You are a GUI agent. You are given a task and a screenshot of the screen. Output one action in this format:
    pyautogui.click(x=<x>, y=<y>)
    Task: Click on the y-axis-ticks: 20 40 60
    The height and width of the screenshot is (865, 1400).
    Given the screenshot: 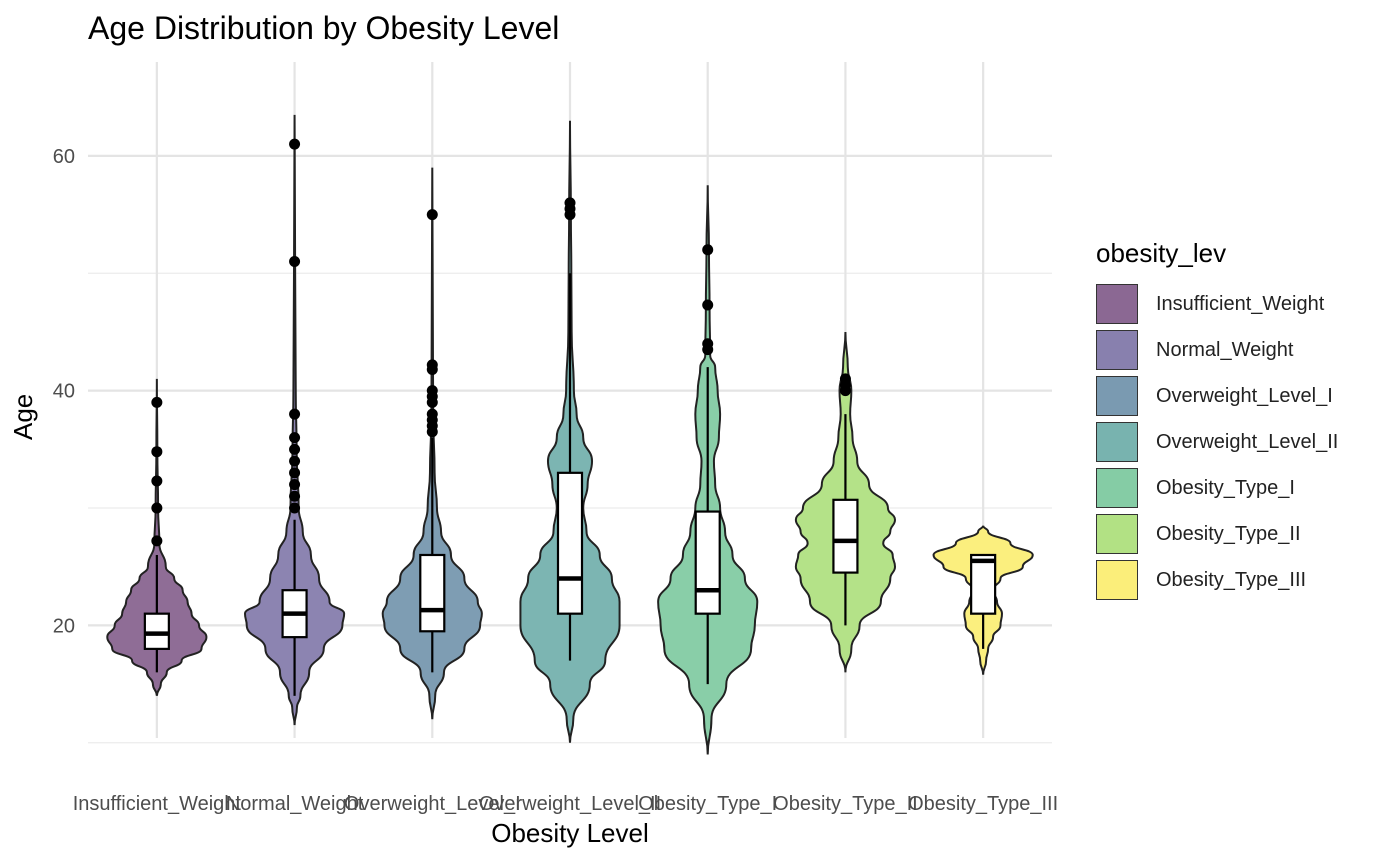 What is the action you would take?
    pyautogui.click(x=64, y=392)
    